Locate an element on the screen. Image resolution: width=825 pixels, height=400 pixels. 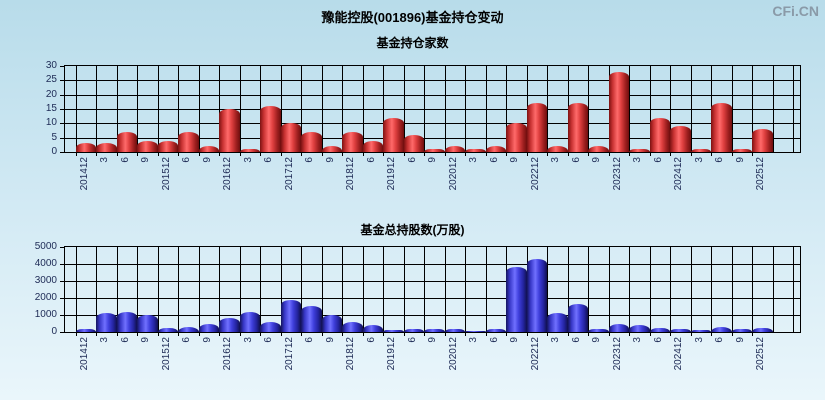
x-axis-tick-label: 201512 is located at coordinates (166, 354).